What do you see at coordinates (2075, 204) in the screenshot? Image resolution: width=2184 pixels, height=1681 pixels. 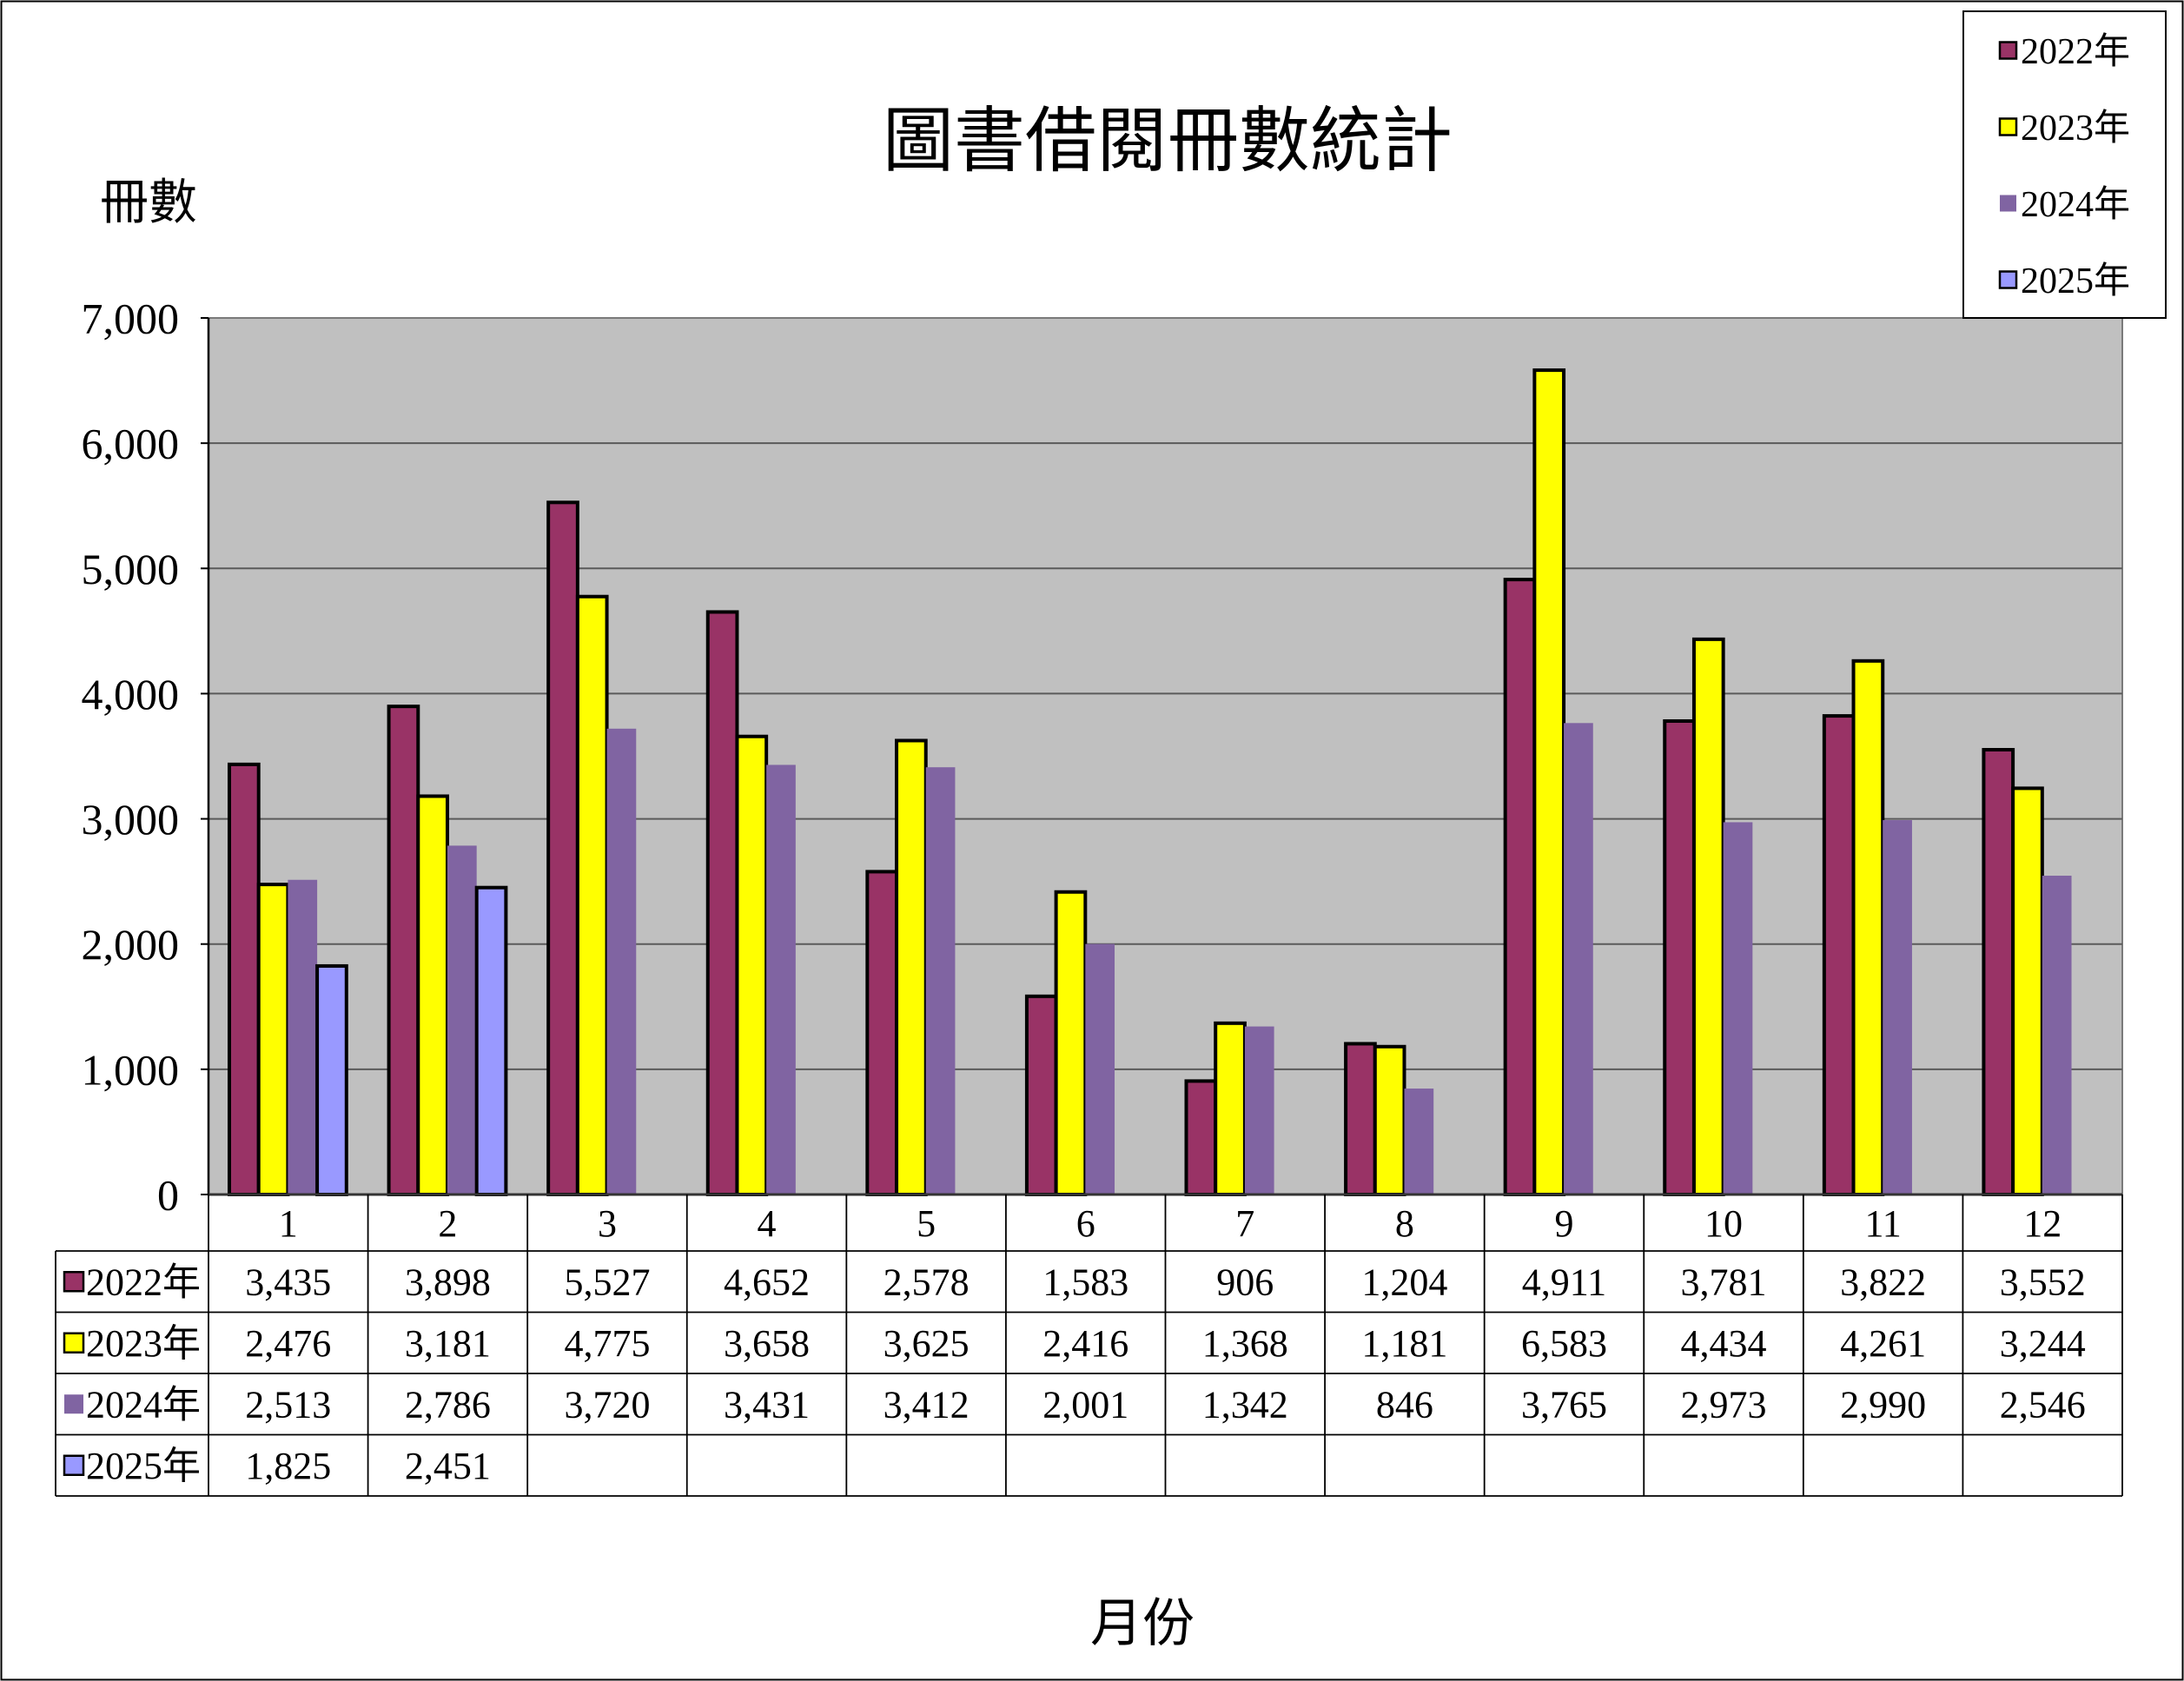 I see `legend-label-2024: 2024年` at bounding box center [2075, 204].